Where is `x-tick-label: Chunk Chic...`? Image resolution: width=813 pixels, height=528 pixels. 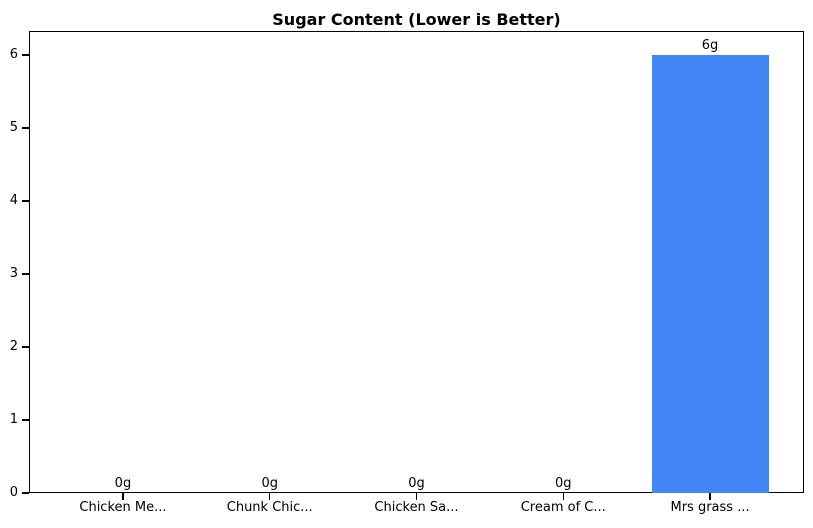 x-tick-label: Chunk Chic... is located at coordinates (269, 507).